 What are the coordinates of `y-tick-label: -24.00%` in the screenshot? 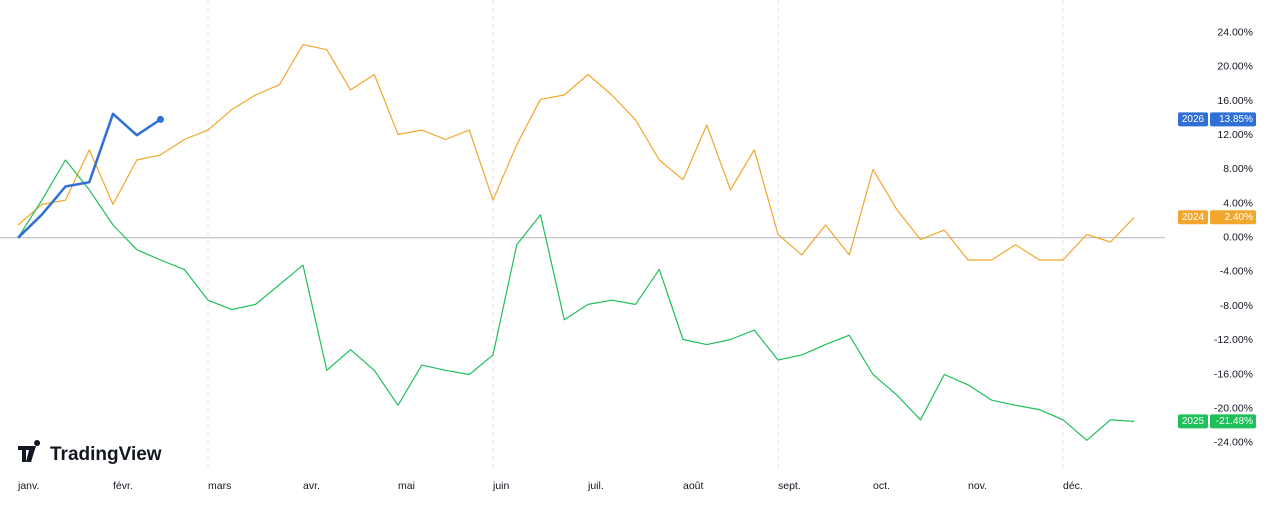 It's located at (1233, 443).